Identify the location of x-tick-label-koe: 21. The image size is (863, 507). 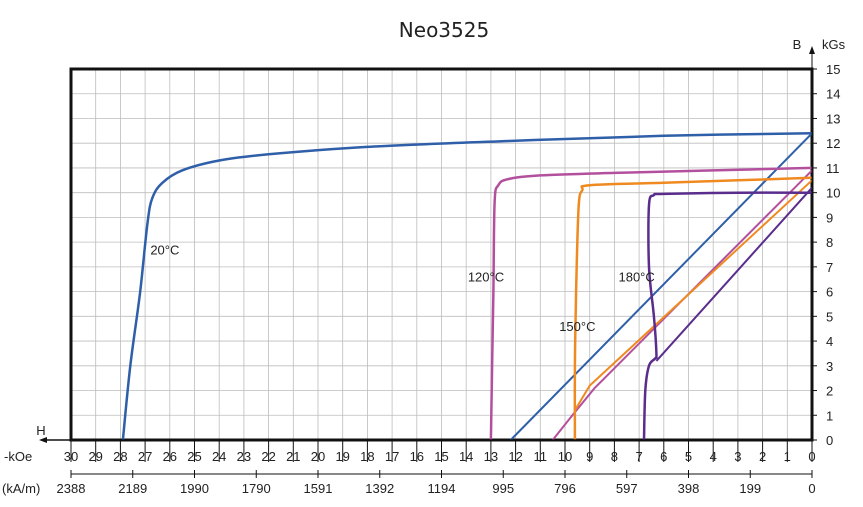
(293, 456).